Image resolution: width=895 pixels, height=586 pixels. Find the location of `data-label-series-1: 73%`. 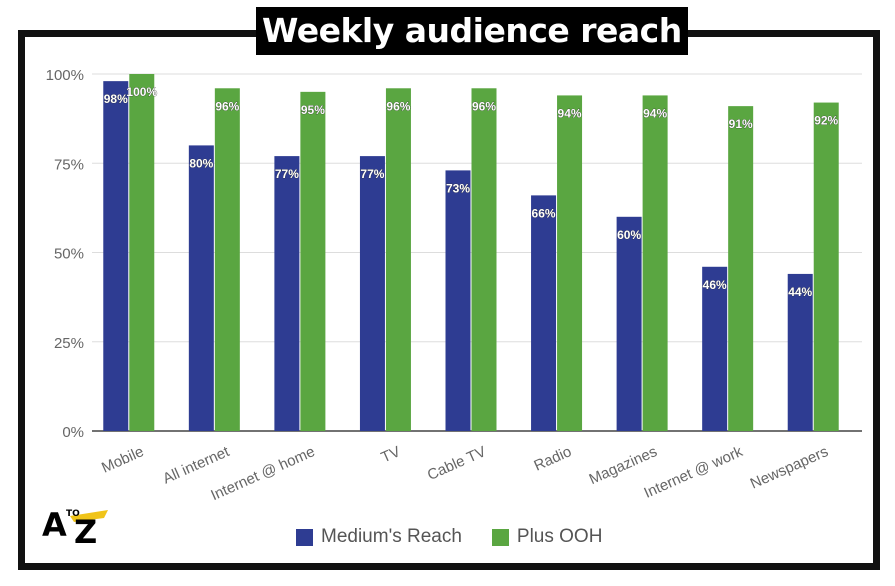

data-label-series-1: 73% is located at coordinates (458, 188).